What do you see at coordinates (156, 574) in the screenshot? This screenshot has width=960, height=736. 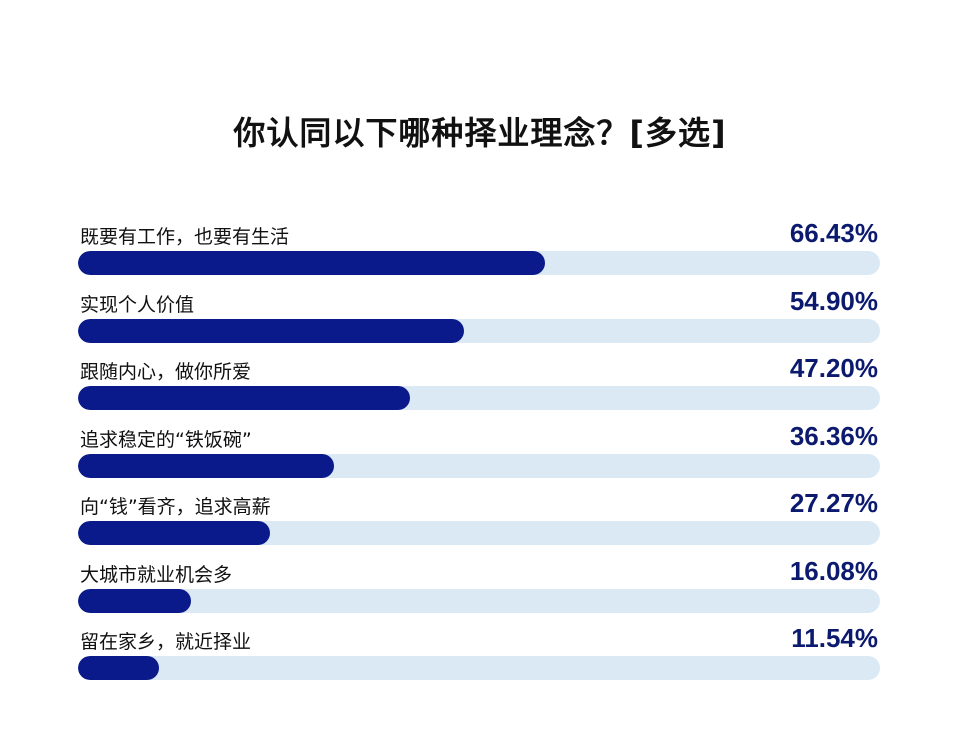 I see `category-label: 大城市就业机会多` at bounding box center [156, 574].